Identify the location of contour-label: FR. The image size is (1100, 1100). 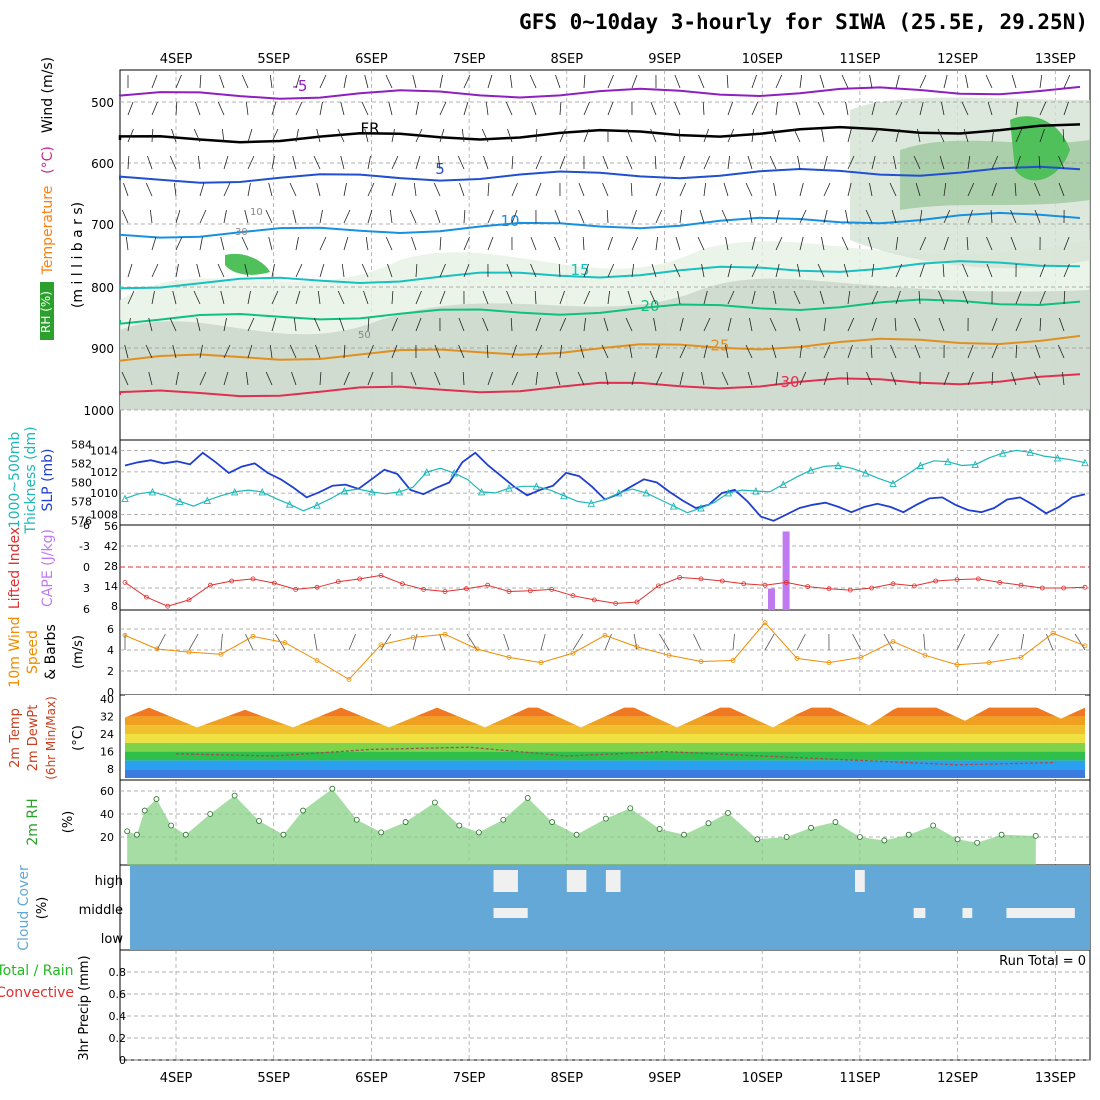
(369, 128).